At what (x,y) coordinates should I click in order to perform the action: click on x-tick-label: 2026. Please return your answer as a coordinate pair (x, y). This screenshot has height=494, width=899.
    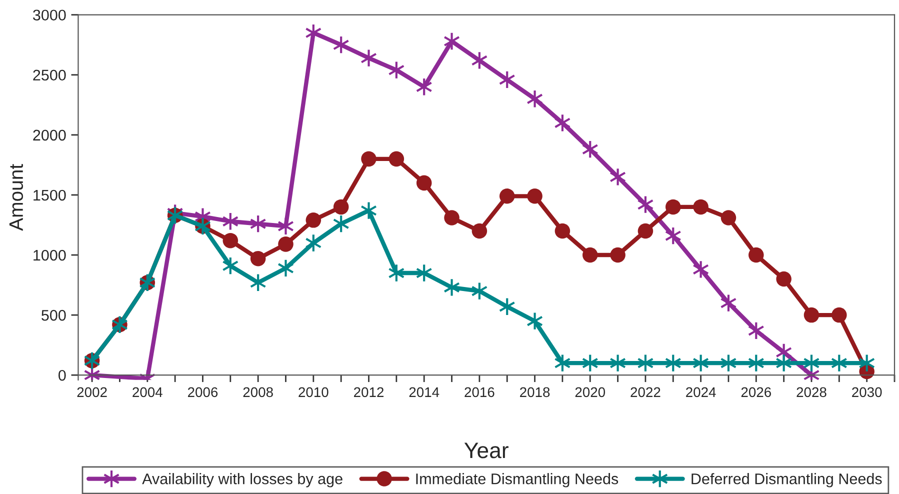
    Looking at the image, I should click on (756, 392).